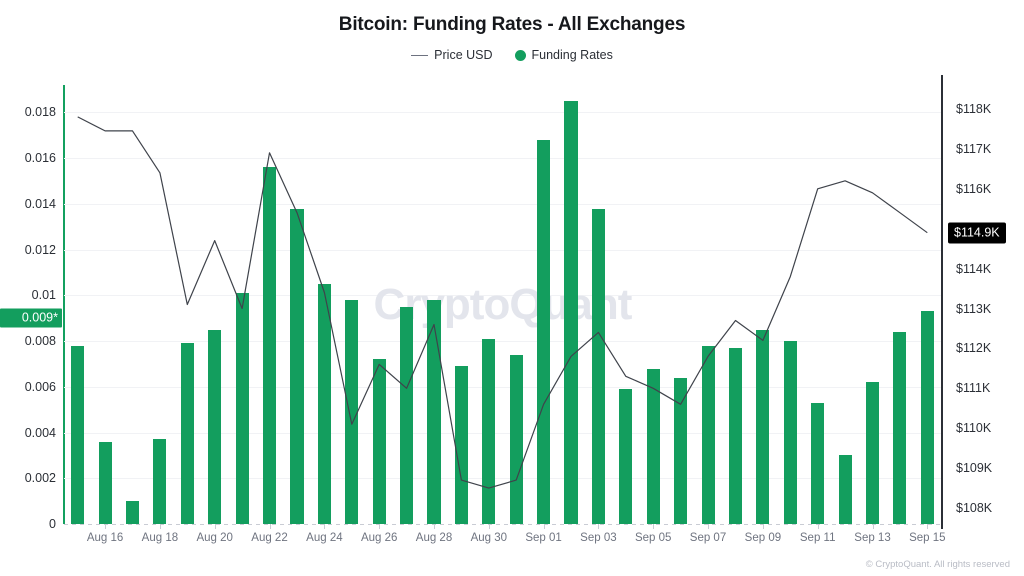 Image resolution: width=1024 pixels, height=576 pixels. Describe the element at coordinates (520, 55) in the screenshot. I see `dot-marker-icon` at that location.